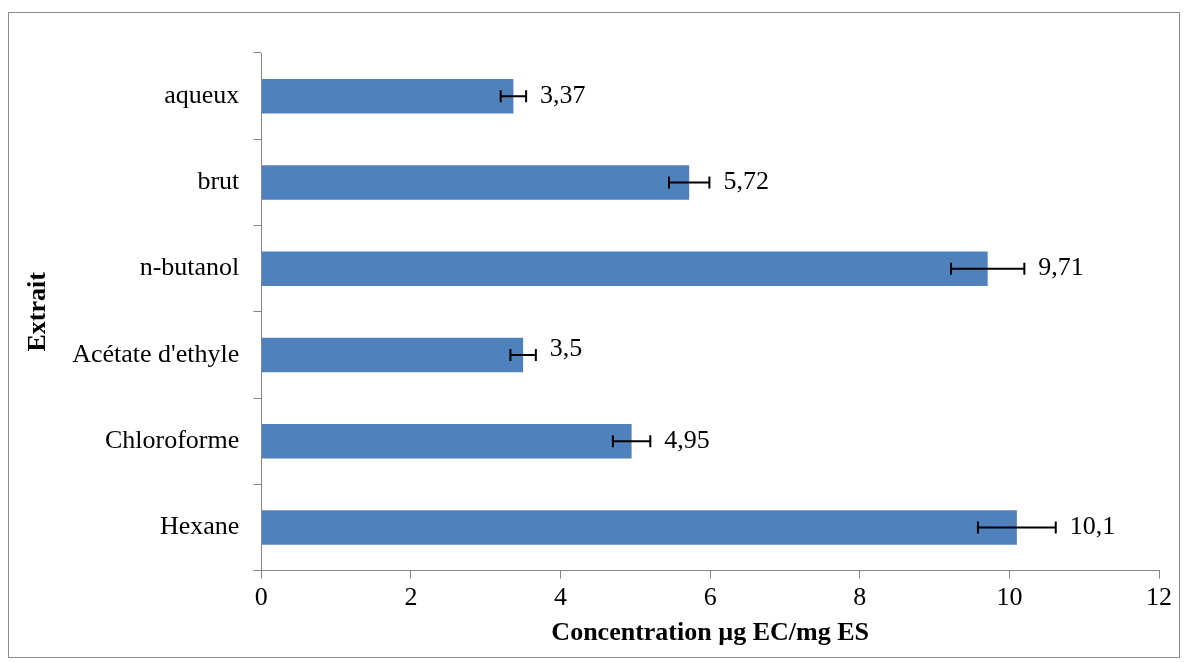 This screenshot has height=662, width=1186. Describe the element at coordinates (219, 181) in the screenshot. I see `y-tick-label: brut` at that location.